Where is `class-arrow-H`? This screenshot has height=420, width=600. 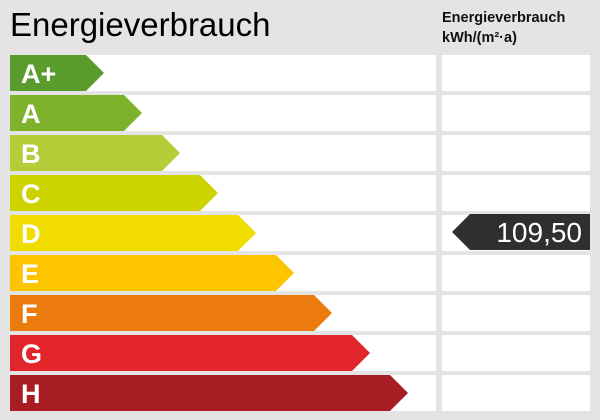
class-arrow-H is located at coordinates (209, 393).